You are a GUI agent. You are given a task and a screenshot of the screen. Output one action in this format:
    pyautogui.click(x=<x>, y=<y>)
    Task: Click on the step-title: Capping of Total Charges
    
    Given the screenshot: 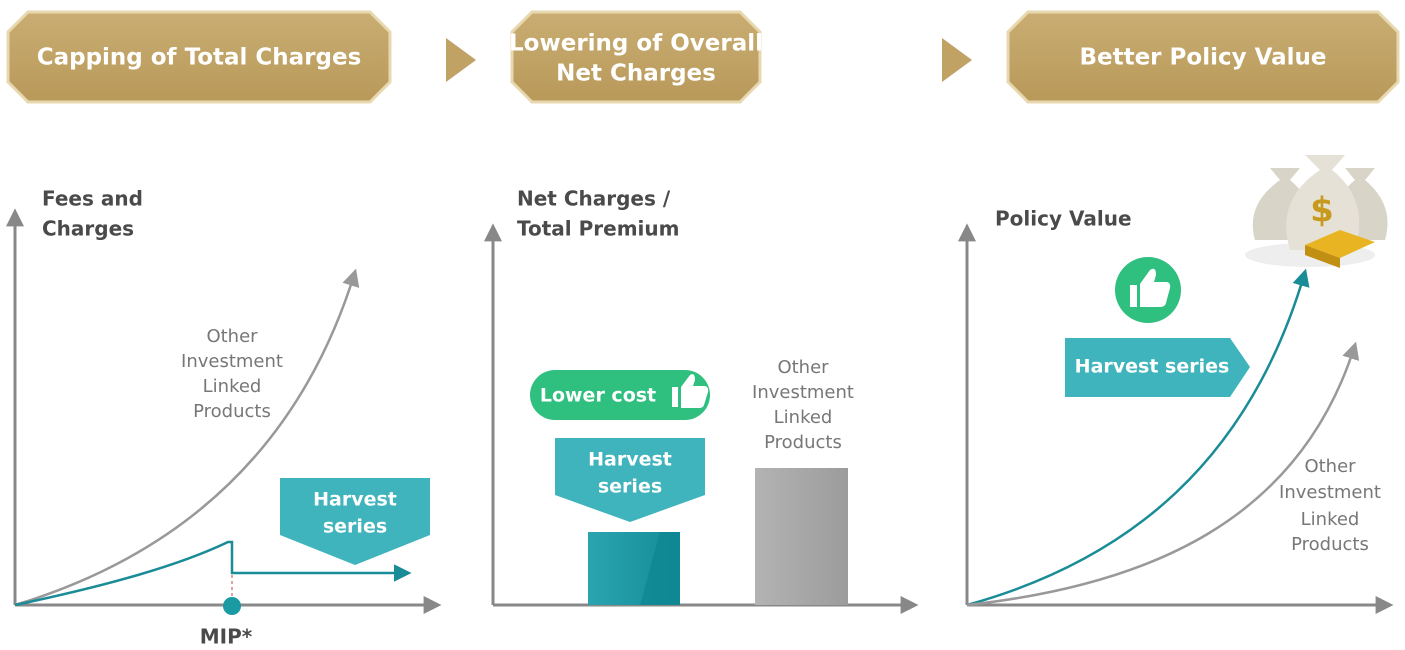 What is the action you would take?
    pyautogui.click(x=199, y=58)
    